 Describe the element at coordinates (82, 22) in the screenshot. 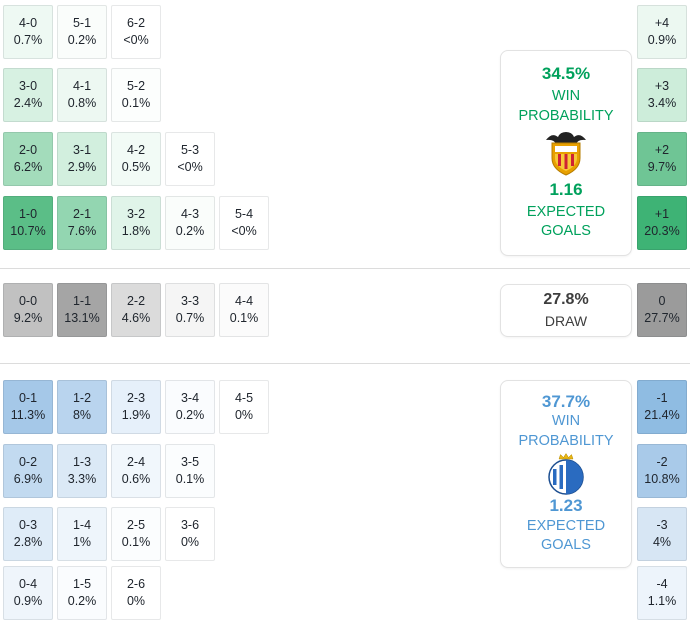

I see `scoreline: 5-1` at that location.